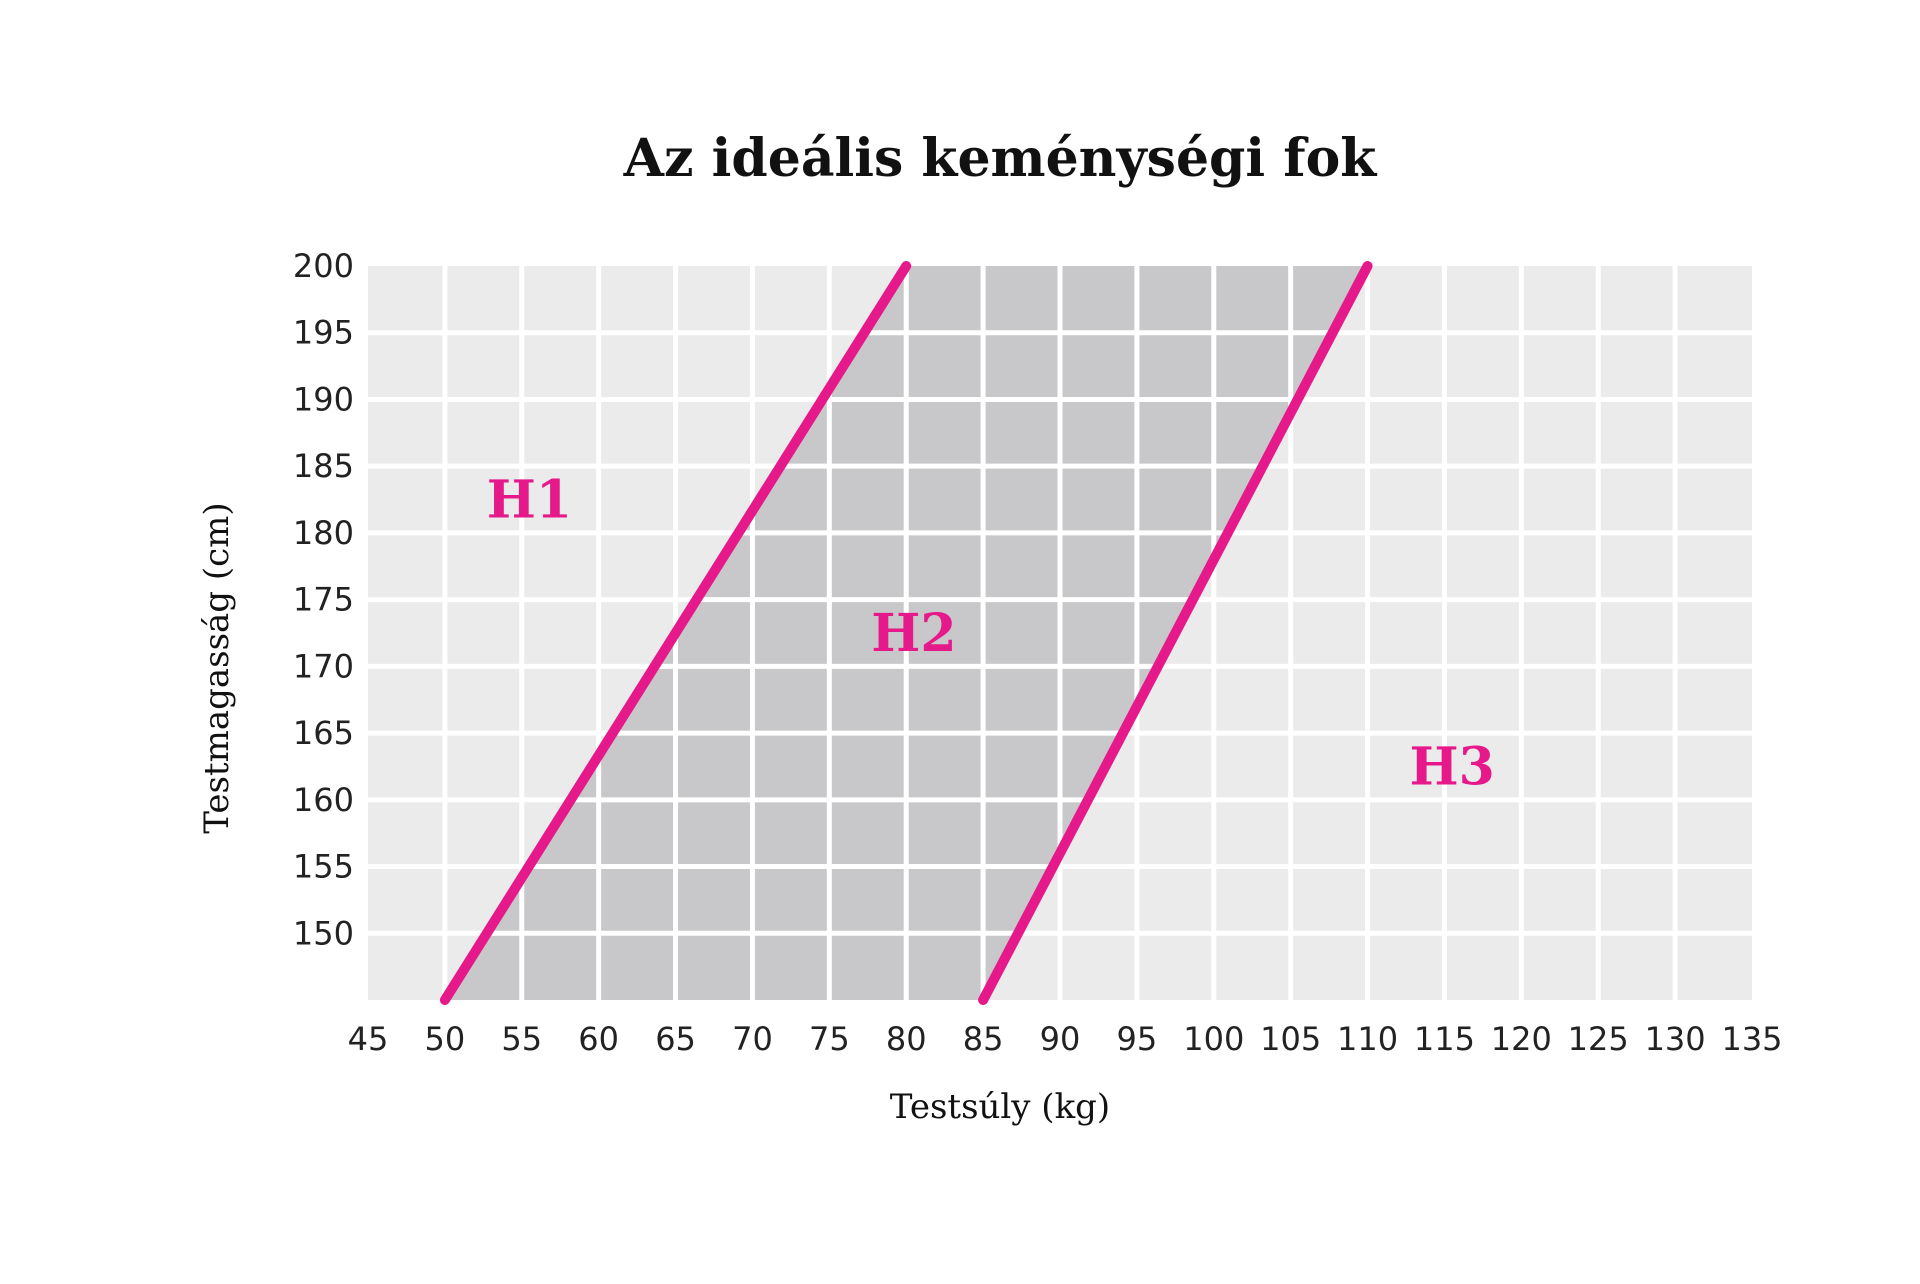  What do you see at coordinates (906, 1039) in the screenshot?
I see `x-tick-label: 80` at bounding box center [906, 1039].